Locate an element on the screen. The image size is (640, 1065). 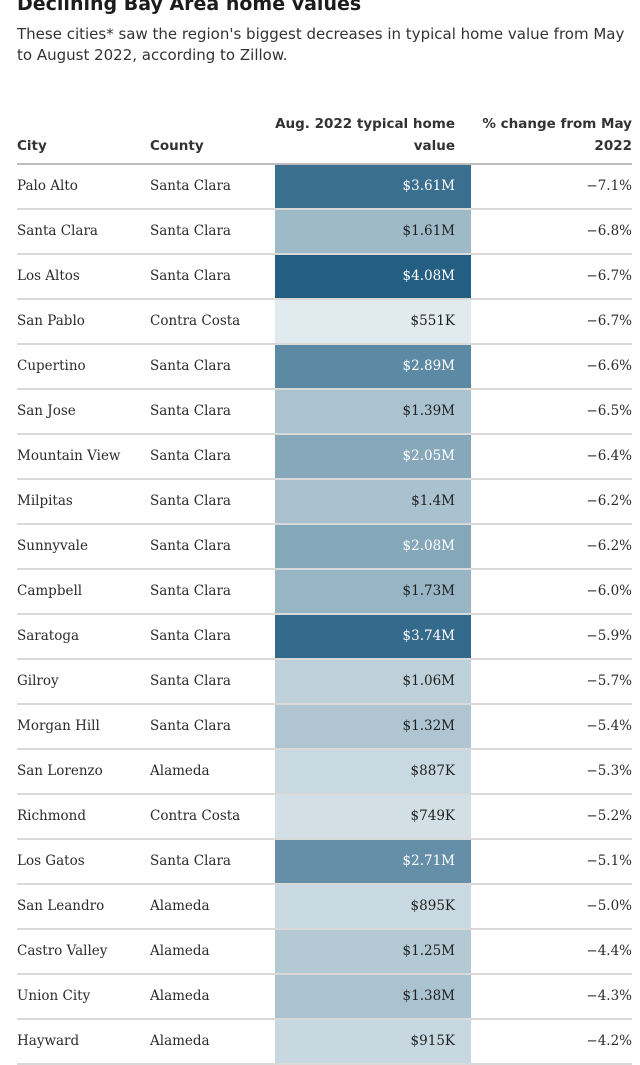
column-header-home-value: Aug. 2022 typical home value is located at coordinates (365, 135).